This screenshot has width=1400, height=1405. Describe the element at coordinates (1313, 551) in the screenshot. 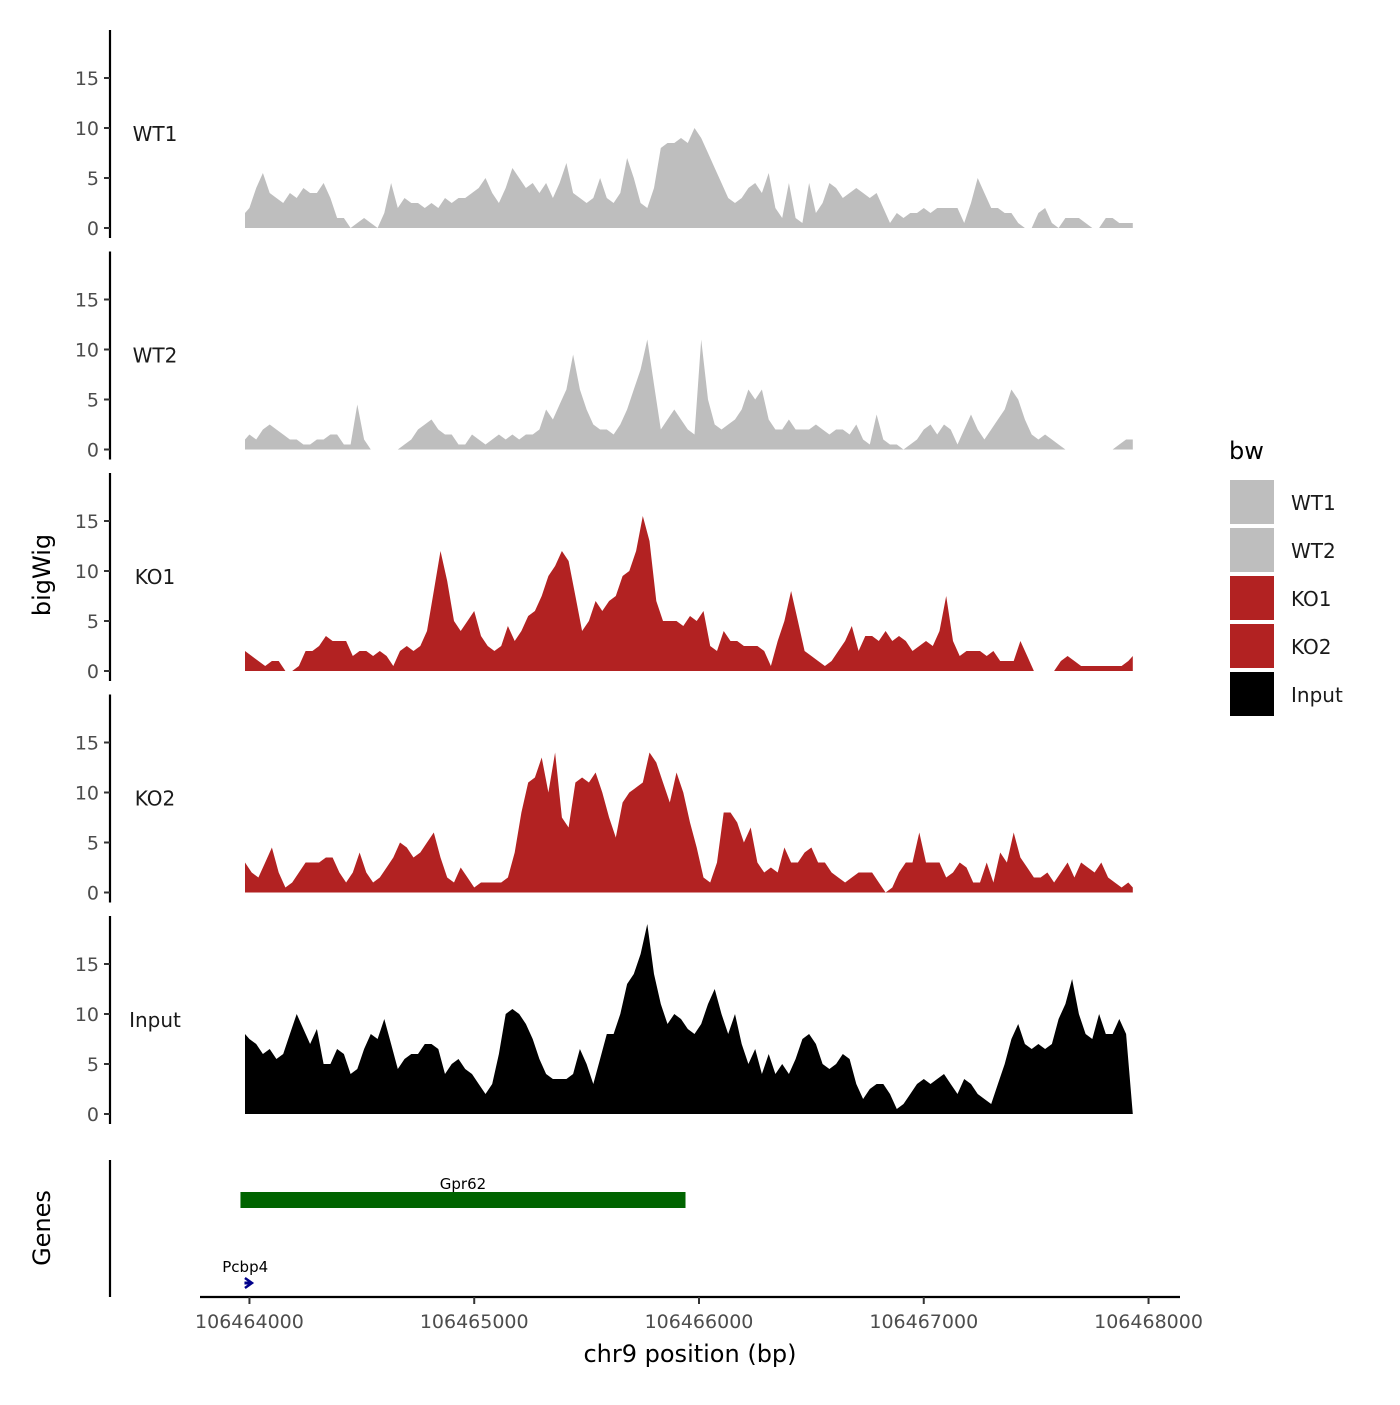

I see `legend-label: WT2` at that location.